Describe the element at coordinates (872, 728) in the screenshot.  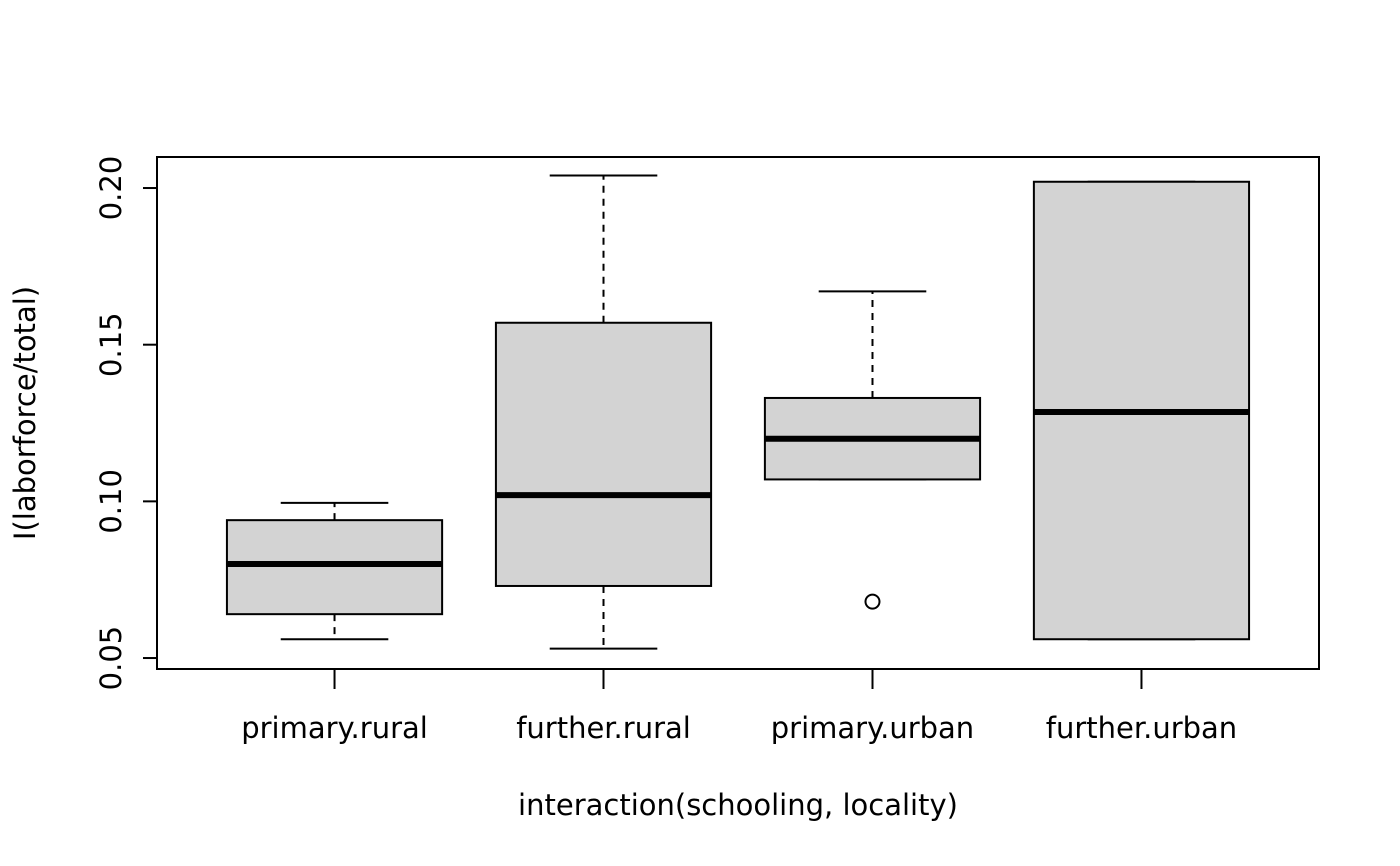
I see `x-tick-label-2: primary.urban` at that location.